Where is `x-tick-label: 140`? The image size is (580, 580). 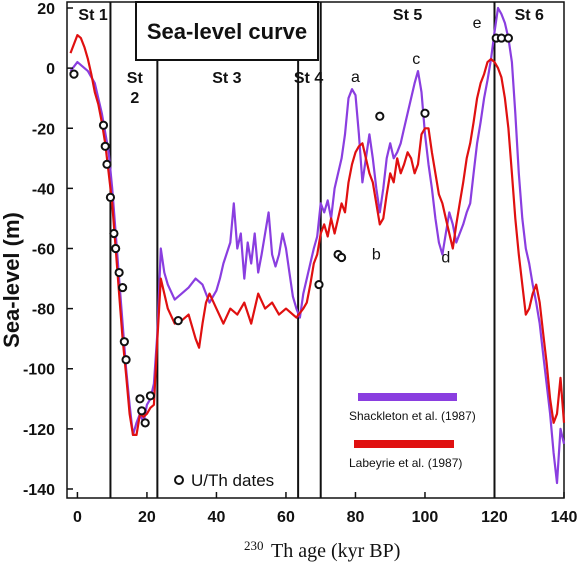
x-tick-label: 140 is located at coordinates (564, 517).